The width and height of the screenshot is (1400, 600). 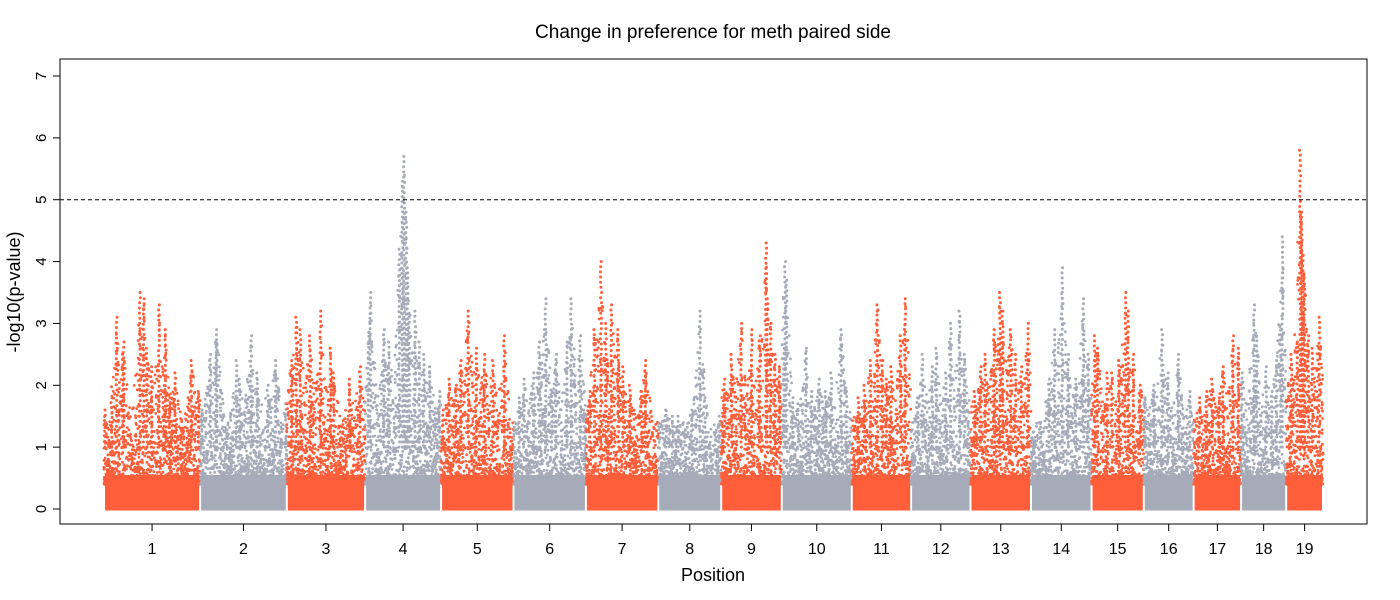 I want to click on chromosome-4-points, so click(x=403, y=332).